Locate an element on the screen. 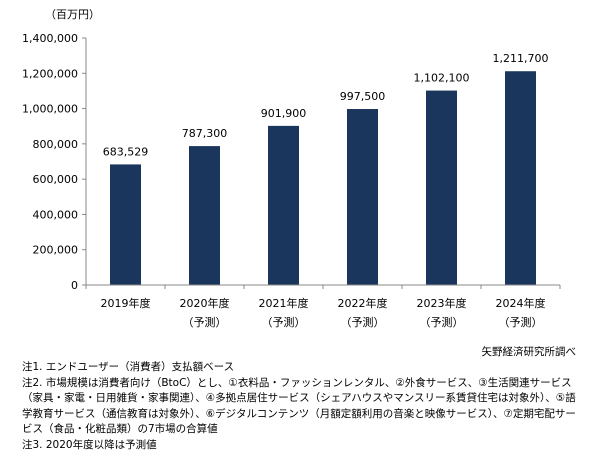  y-tick-label: 400,000 is located at coordinates (56, 214).